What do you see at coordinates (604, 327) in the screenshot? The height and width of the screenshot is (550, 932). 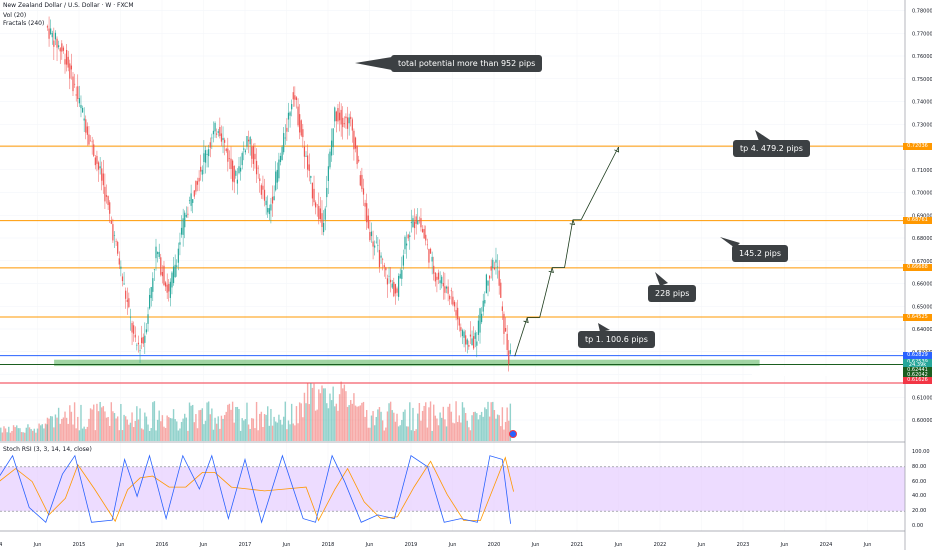 I see `callout-pointer-tp1` at bounding box center [604, 327].